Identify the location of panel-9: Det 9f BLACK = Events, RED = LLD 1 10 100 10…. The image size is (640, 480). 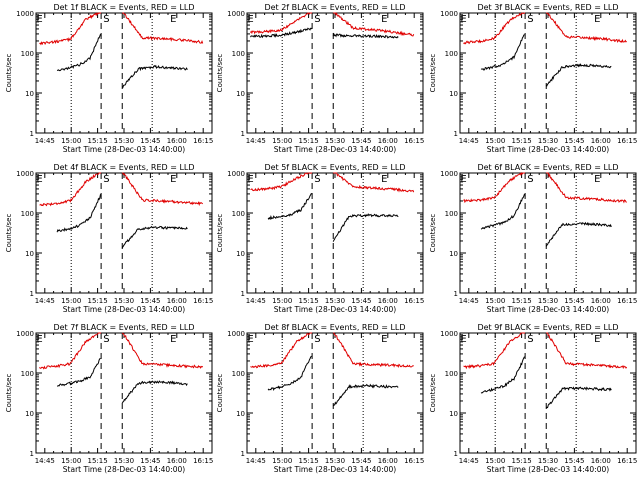
(533, 398).